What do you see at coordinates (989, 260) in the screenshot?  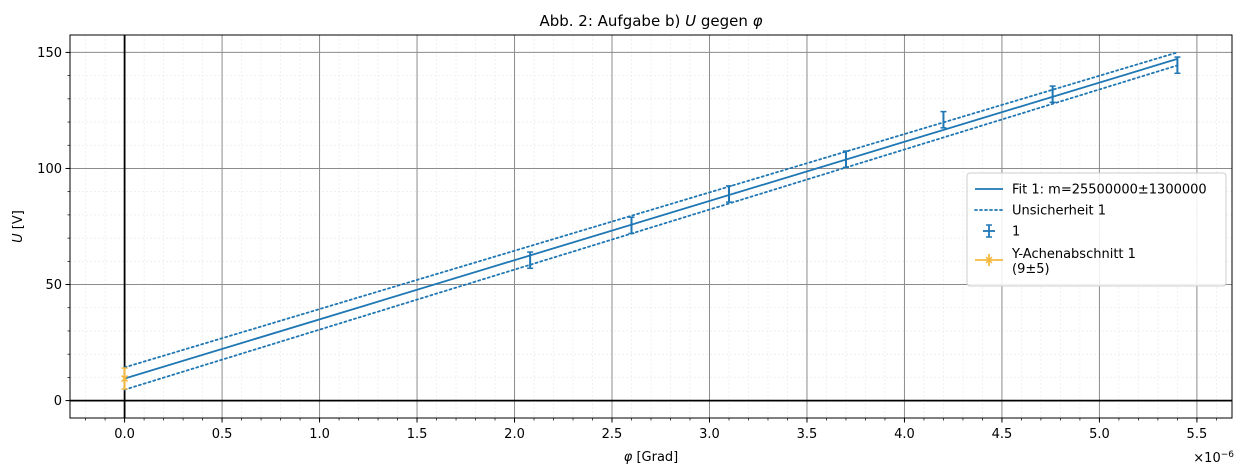 I see `legend-intercept-marker` at bounding box center [989, 260].